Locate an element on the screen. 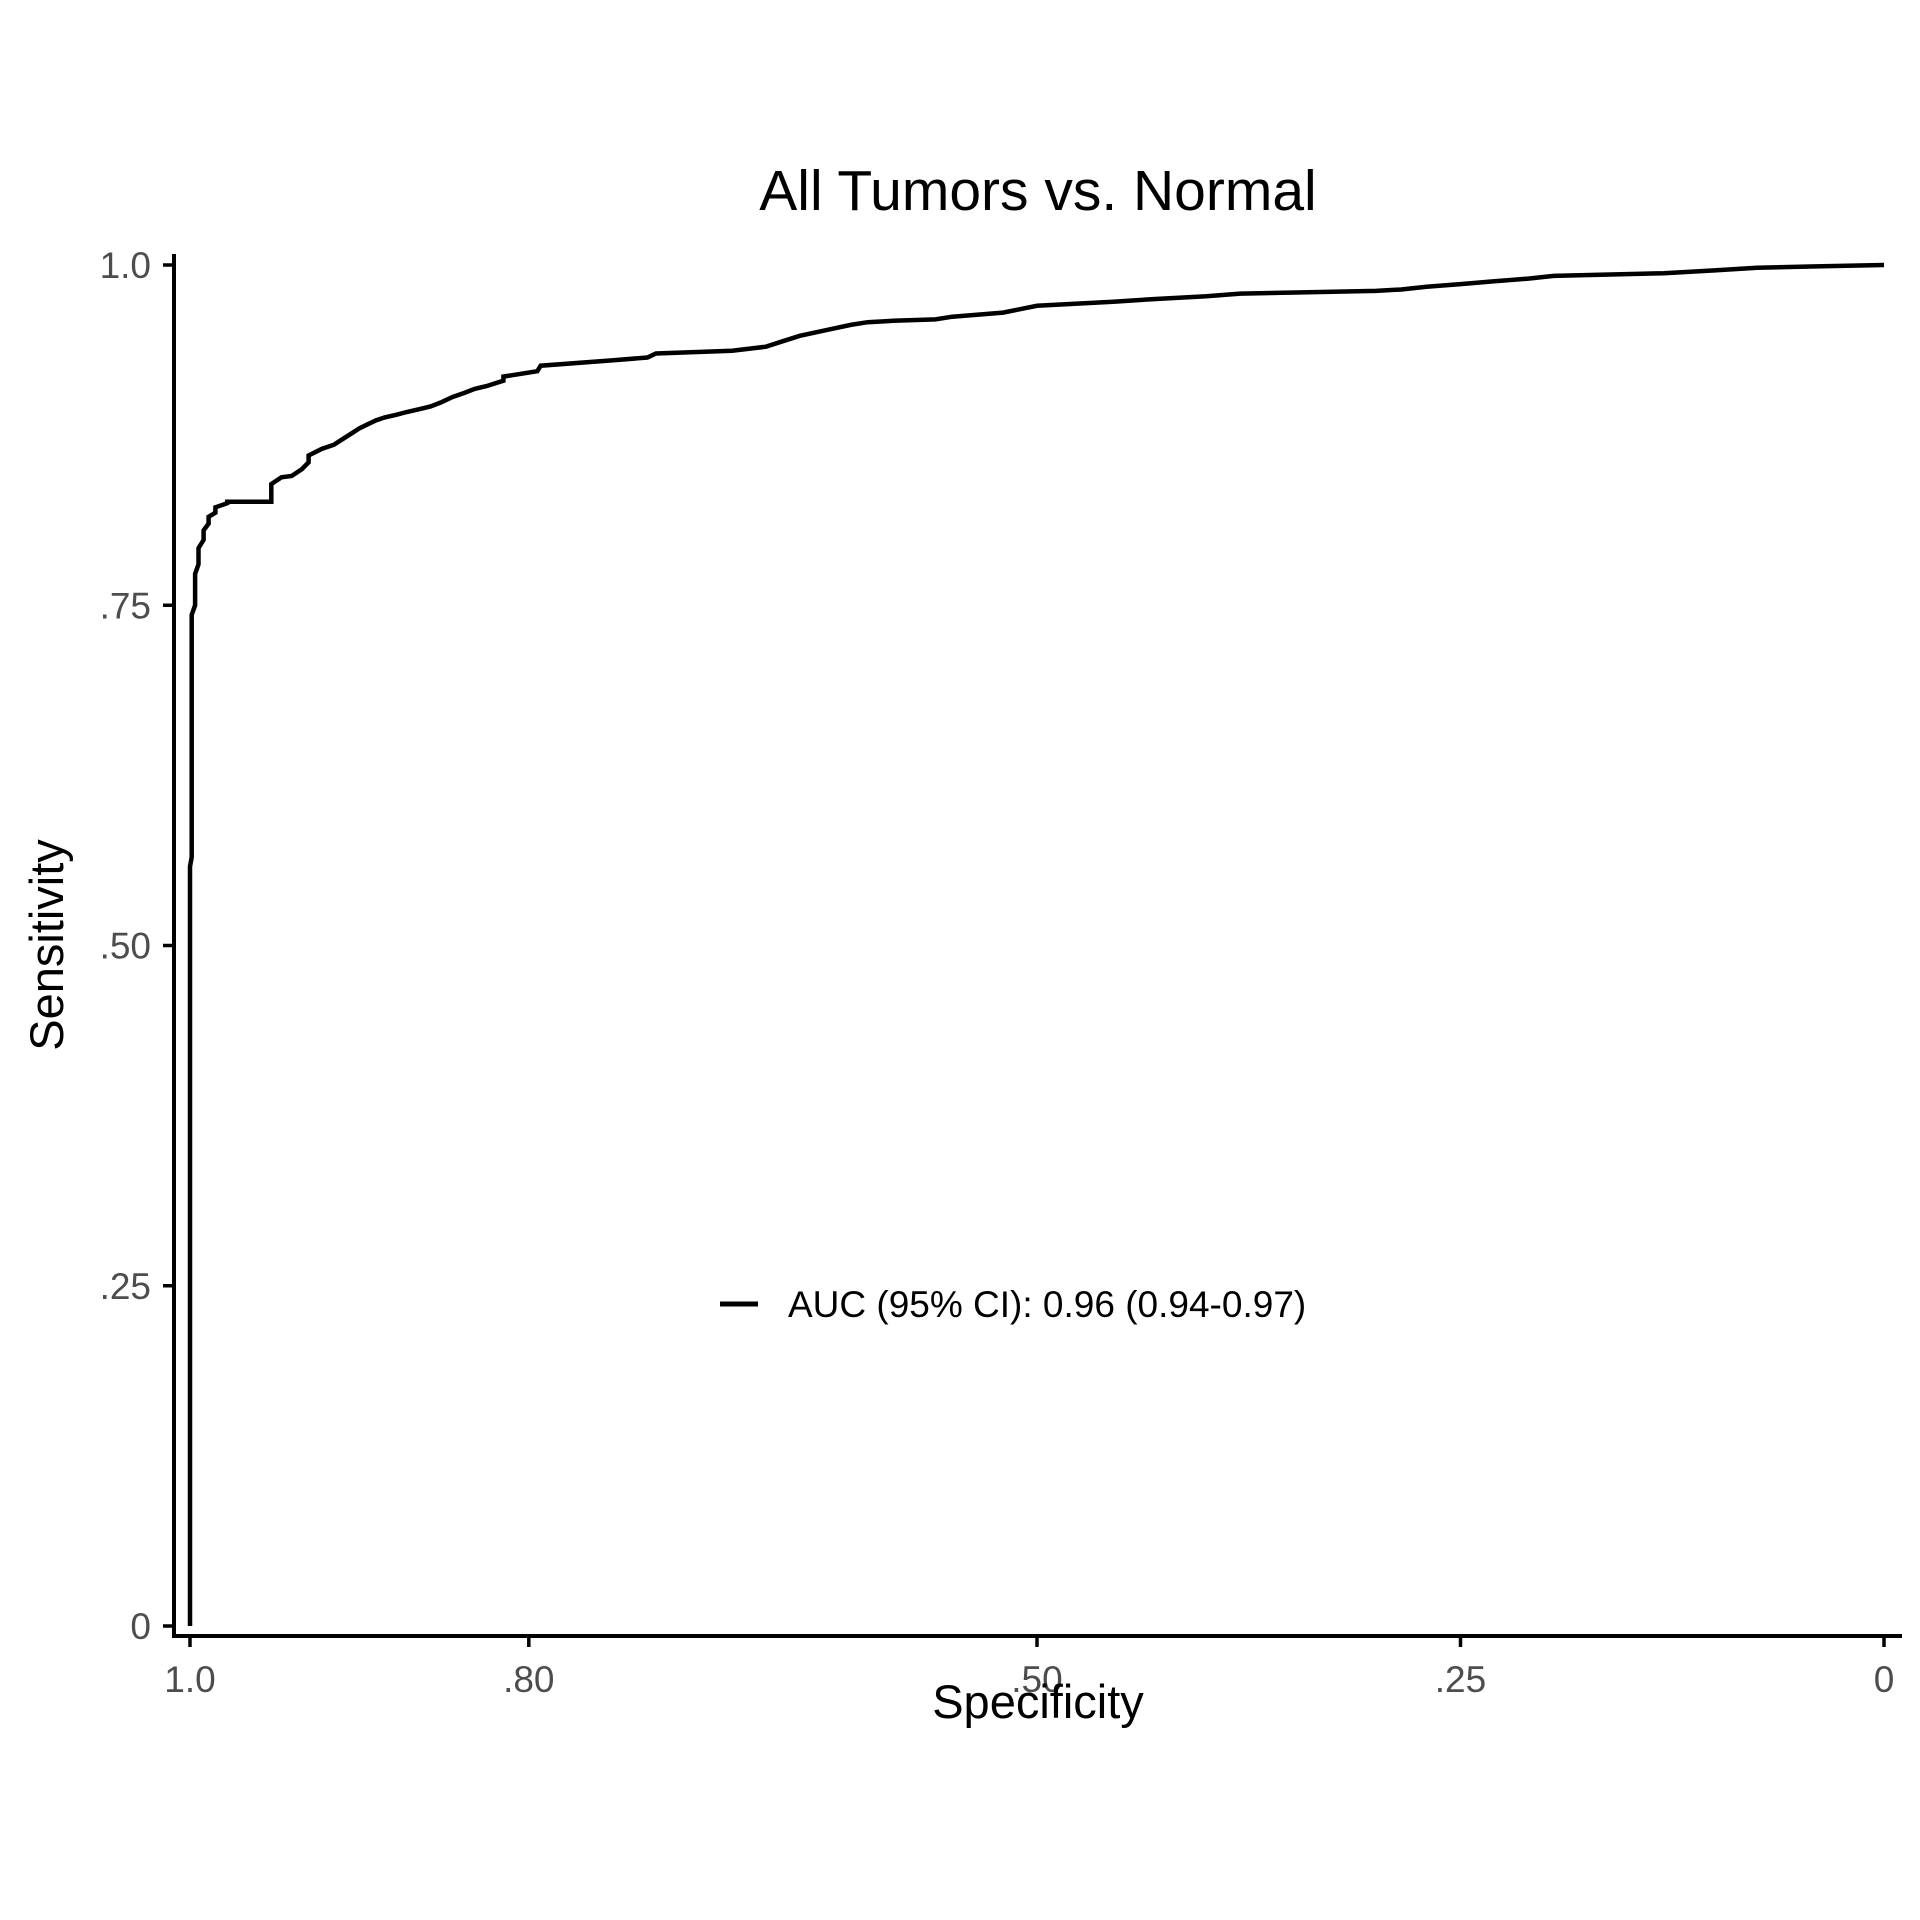  y-tick-label: .50 is located at coordinates (125, 946).